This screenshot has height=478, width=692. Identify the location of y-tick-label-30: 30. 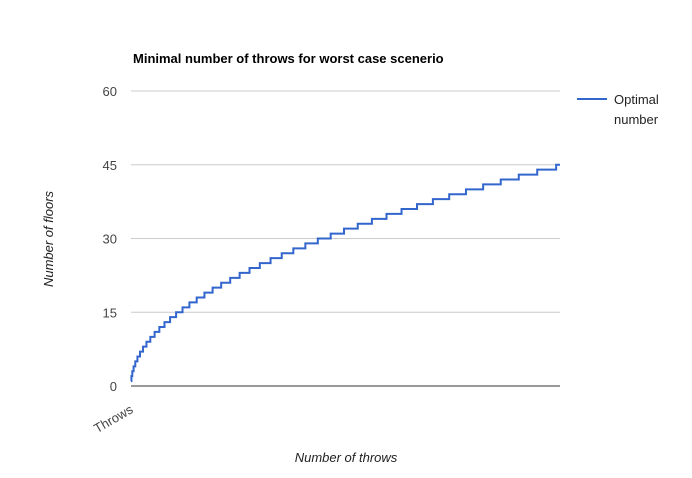
(110, 239).